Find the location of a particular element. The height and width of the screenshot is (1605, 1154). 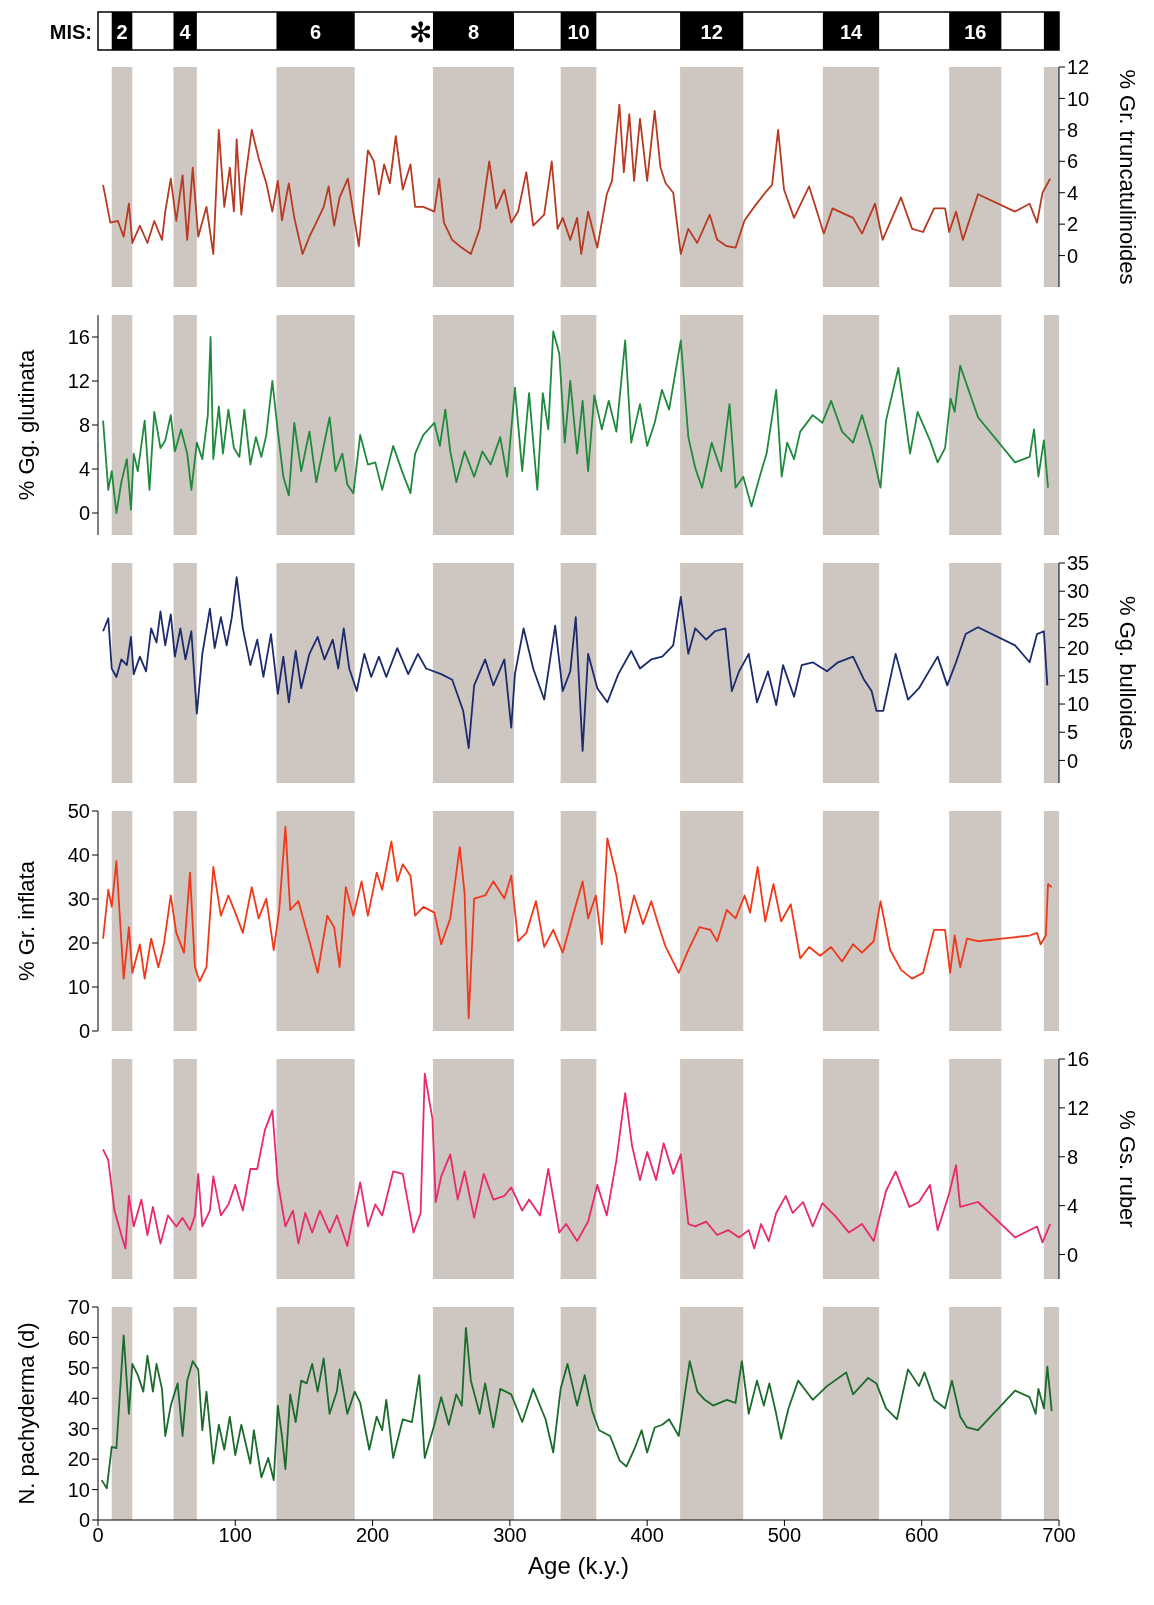

y-tick-label: 2 is located at coordinates (1073, 224).